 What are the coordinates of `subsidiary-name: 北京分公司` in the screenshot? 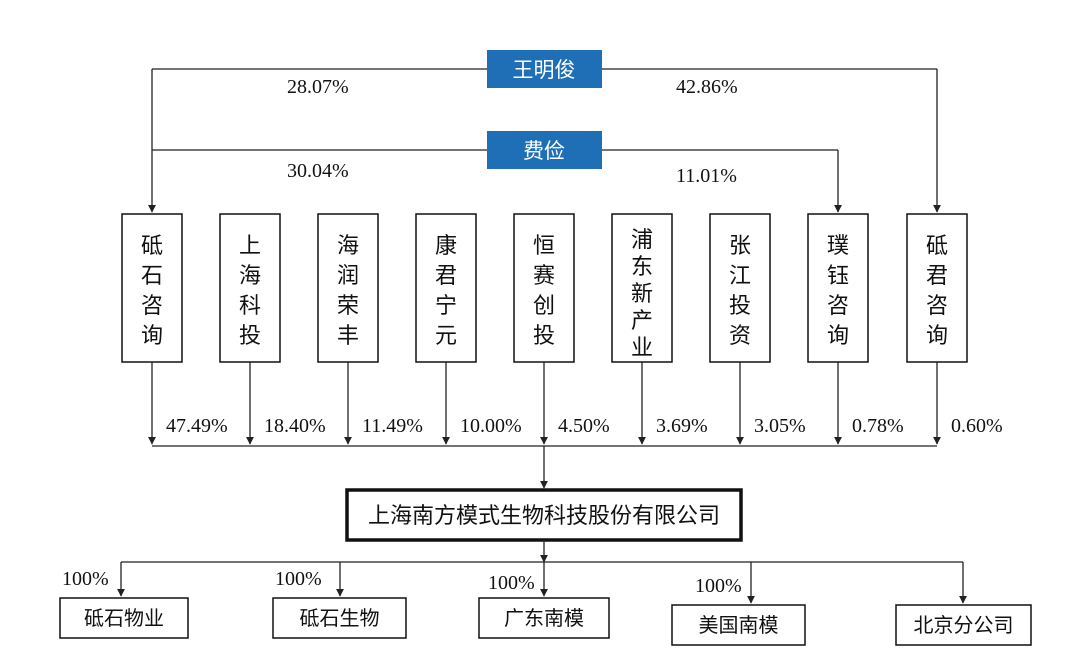 It's located at (964, 625).